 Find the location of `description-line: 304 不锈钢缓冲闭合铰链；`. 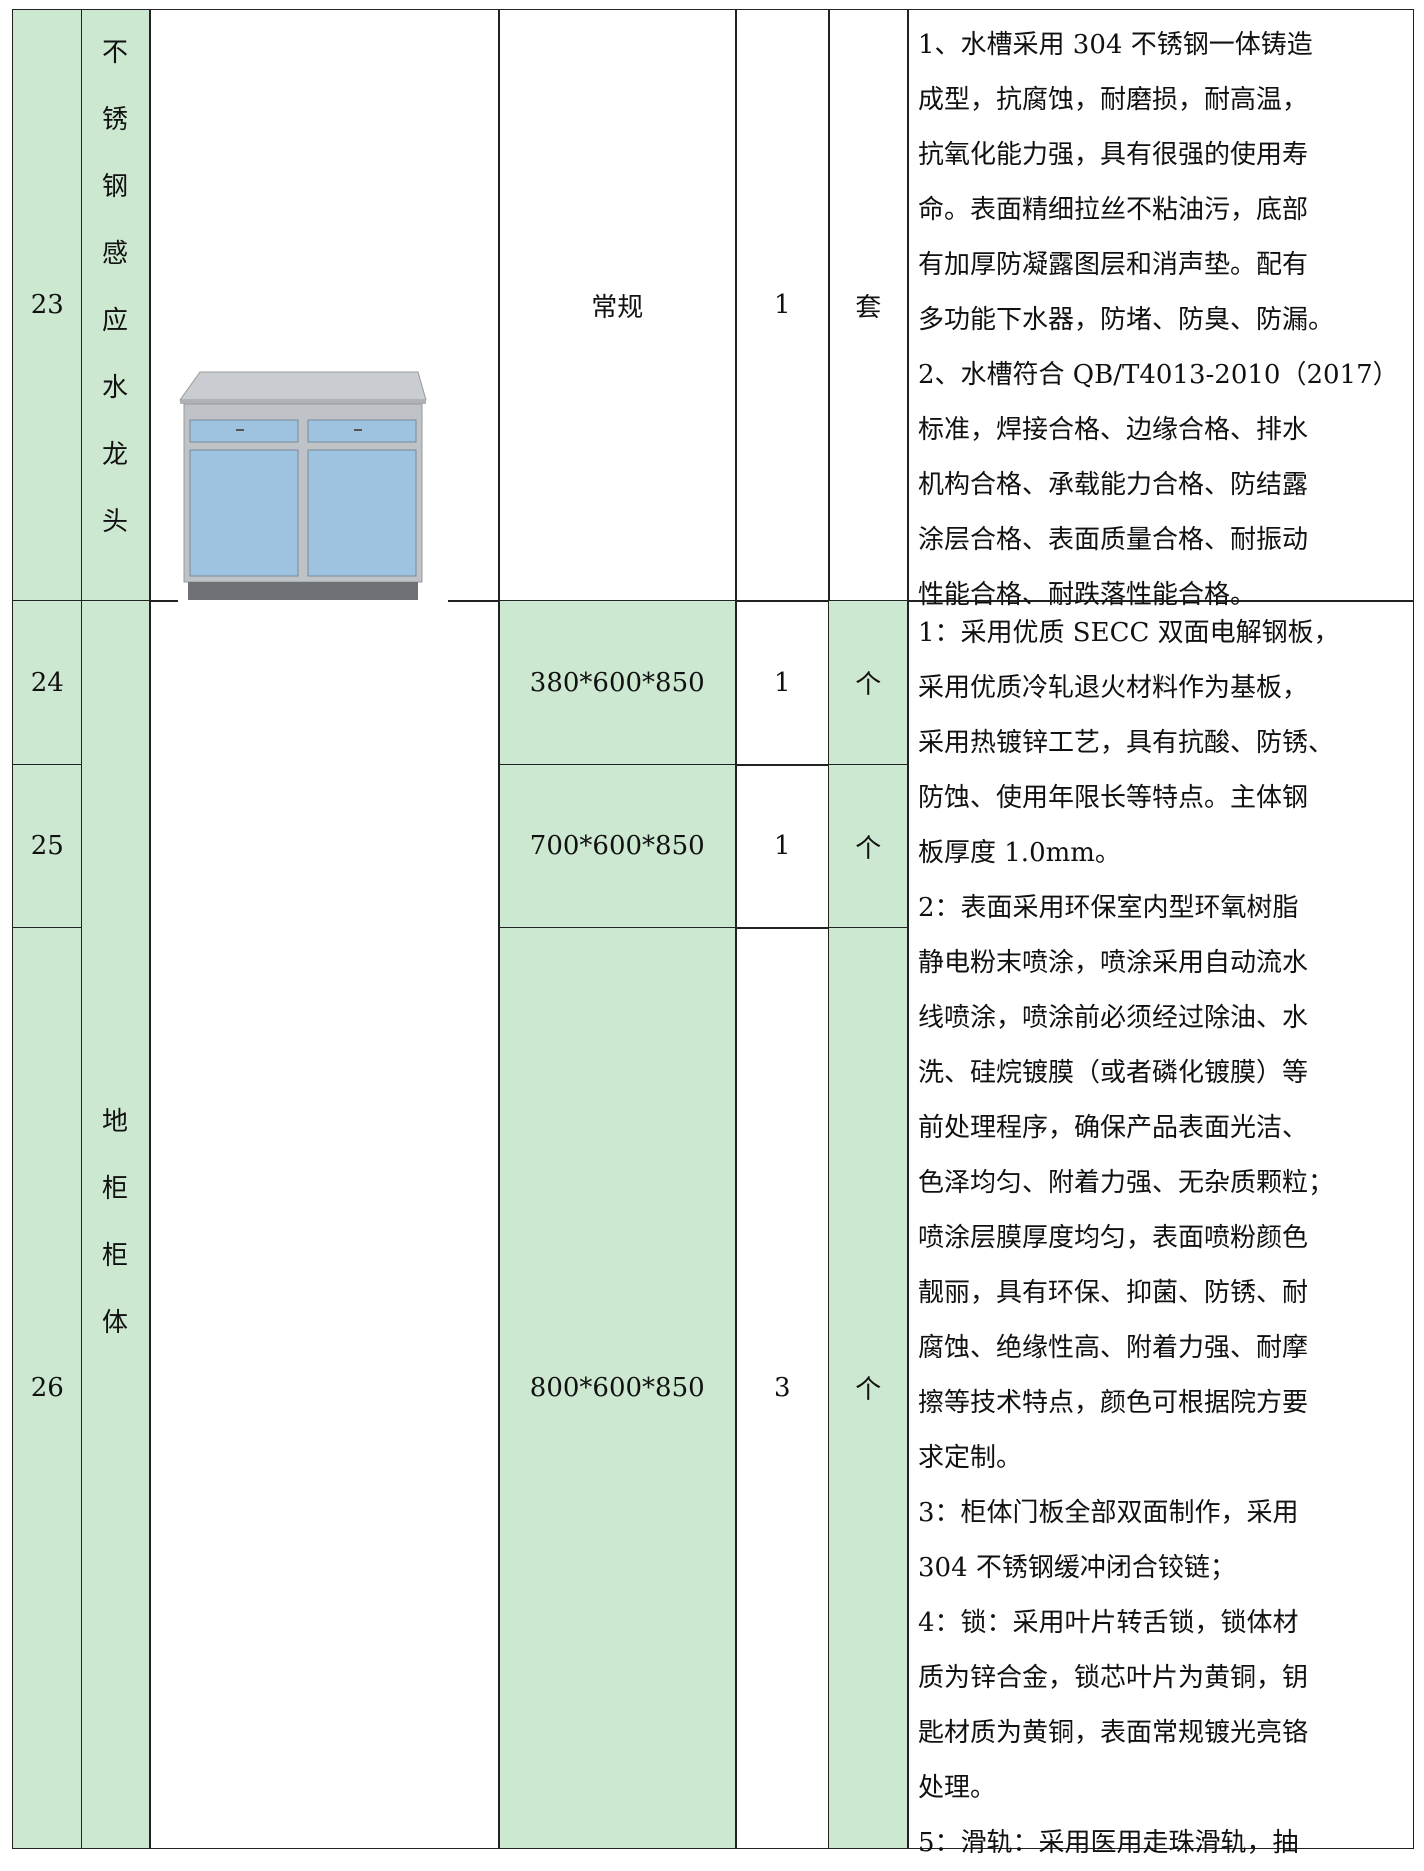

description-line: 304 不锈钢缓冲闭合铰链； is located at coordinates (1077, 1568).